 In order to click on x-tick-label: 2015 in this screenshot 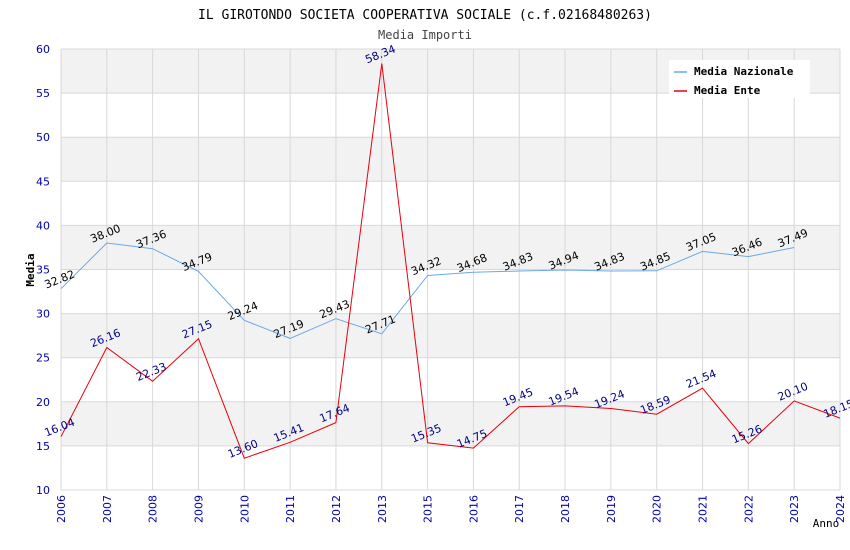, I will do `click(428, 509)`.